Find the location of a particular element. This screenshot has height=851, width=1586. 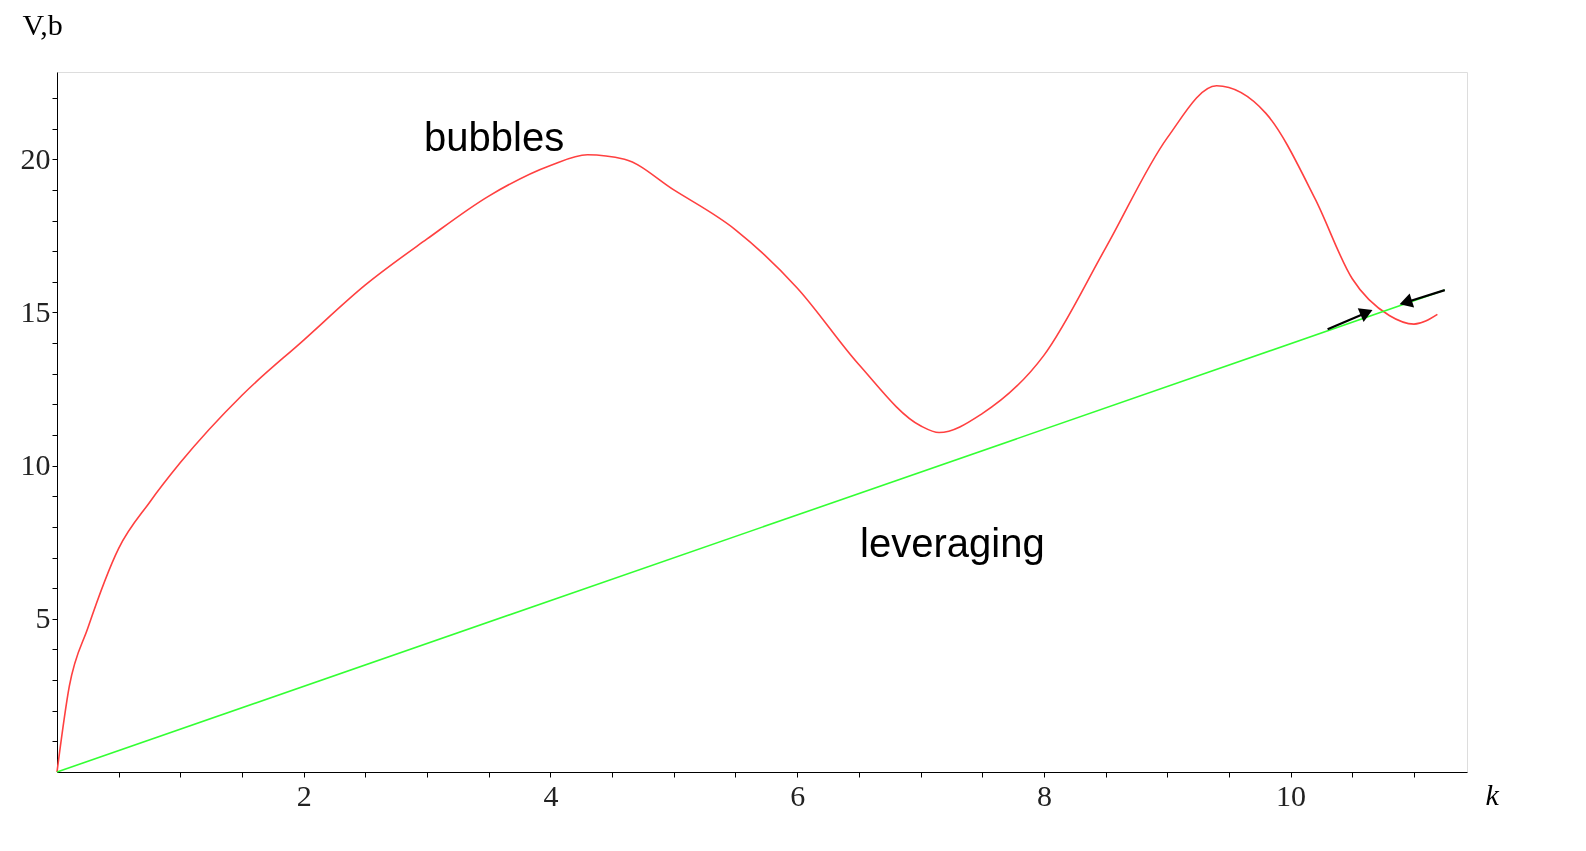

y-axis-title: V,b is located at coordinates (42, 24).